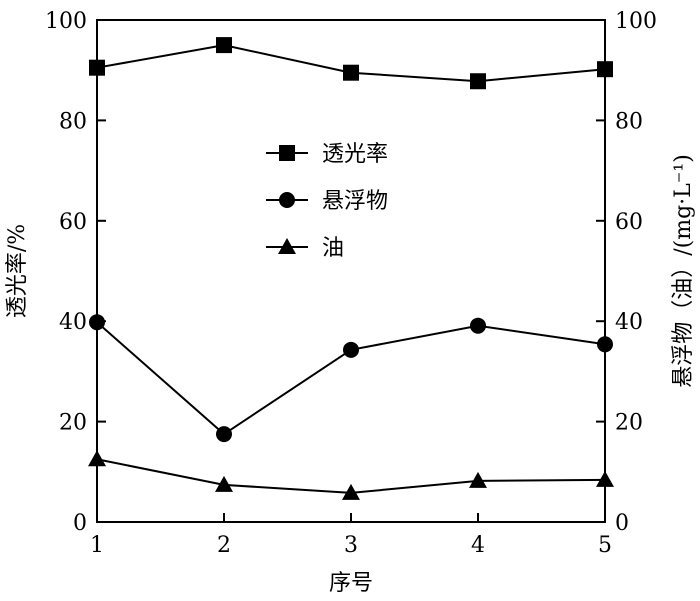 The height and width of the screenshot is (601, 700). What do you see at coordinates (73, 121) in the screenshot?
I see `y-tick-label-left: 80` at bounding box center [73, 121].